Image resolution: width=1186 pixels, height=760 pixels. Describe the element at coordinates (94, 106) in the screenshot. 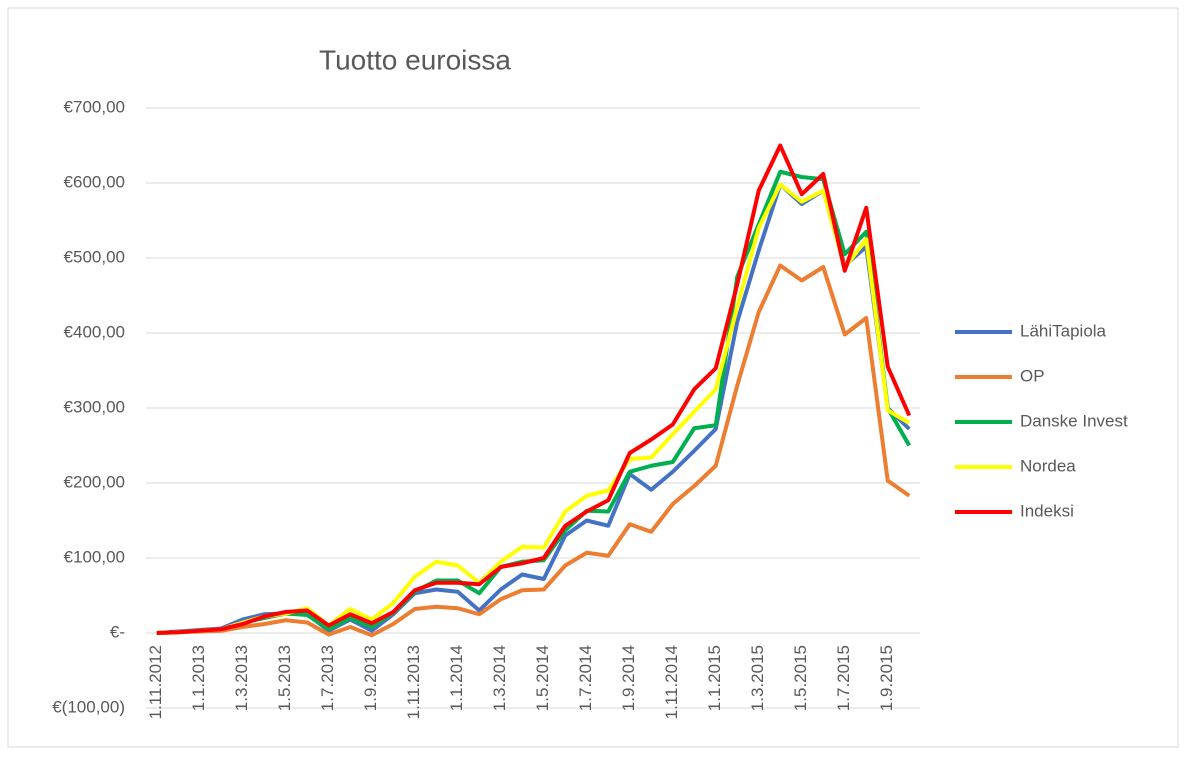

I see `y-tick-label: €700,00` at that location.